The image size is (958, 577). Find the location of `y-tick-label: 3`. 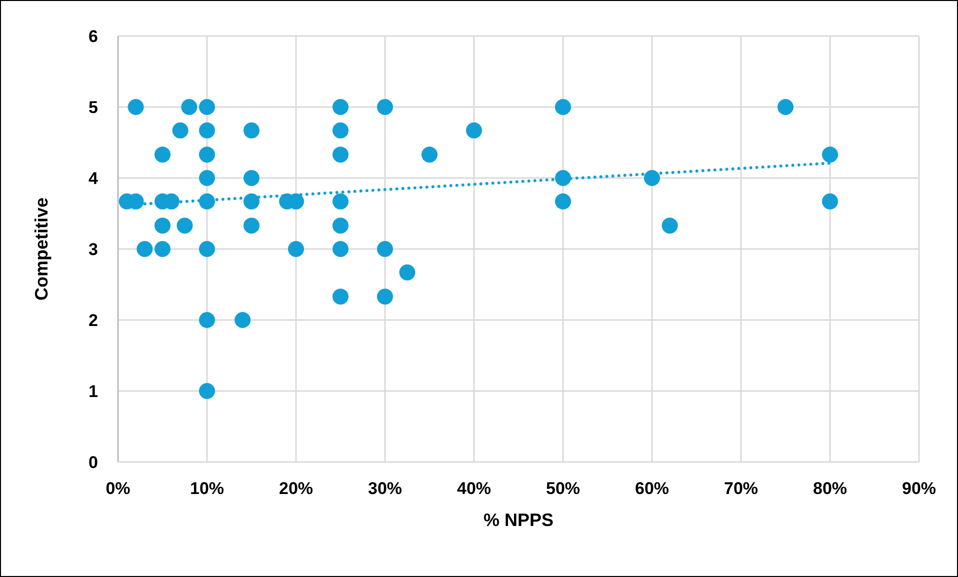

y-tick-label: 3 is located at coordinates (93, 250).